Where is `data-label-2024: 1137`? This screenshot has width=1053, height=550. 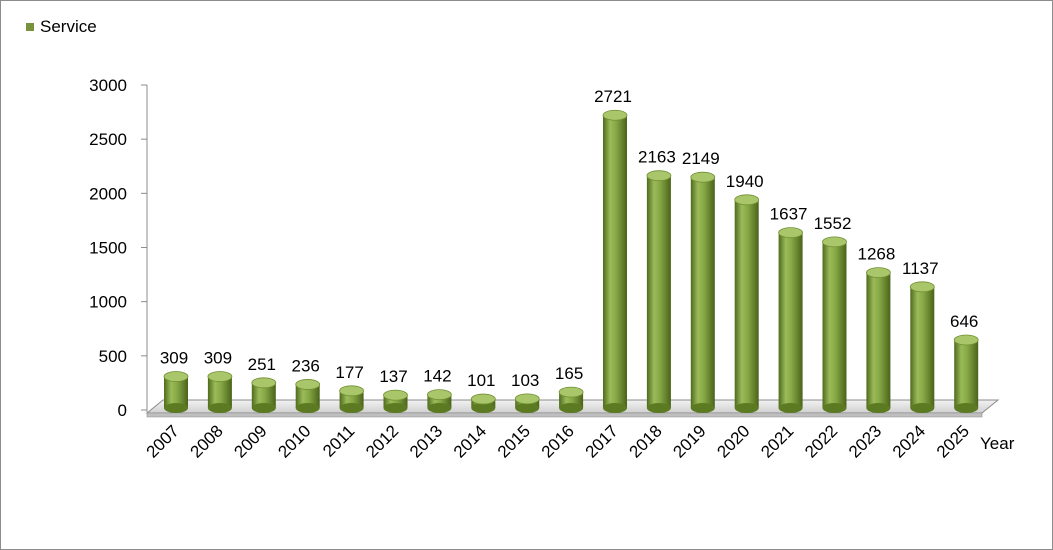 data-label-2024: 1137 is located at coordinates (920, 268).